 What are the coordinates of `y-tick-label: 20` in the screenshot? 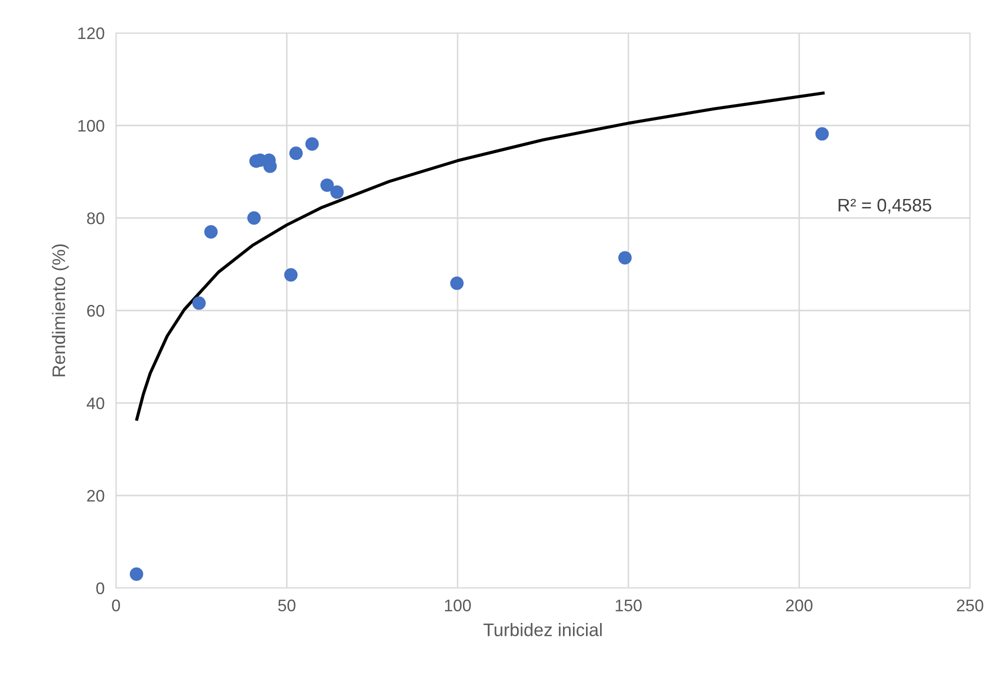 It's located at (95, 496).